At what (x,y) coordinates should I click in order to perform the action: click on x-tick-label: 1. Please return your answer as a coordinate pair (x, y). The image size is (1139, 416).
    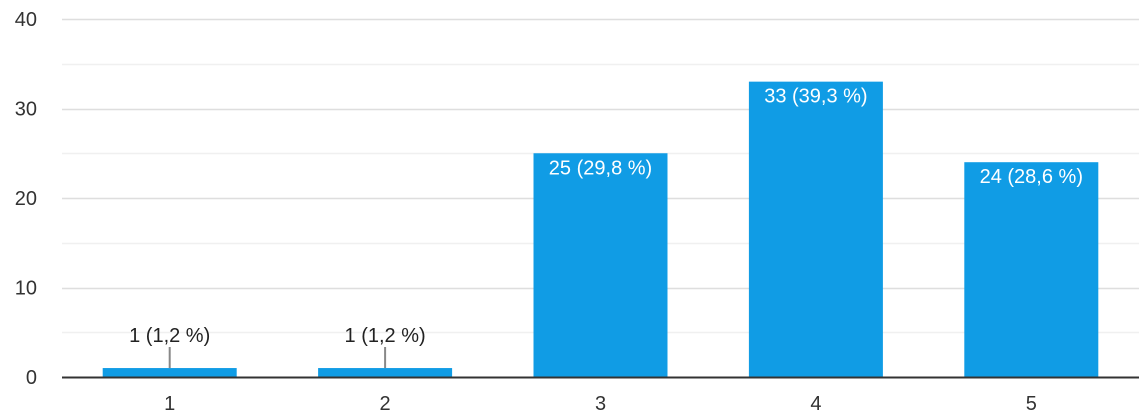
    Looking at the image, I should click on (169, 404).